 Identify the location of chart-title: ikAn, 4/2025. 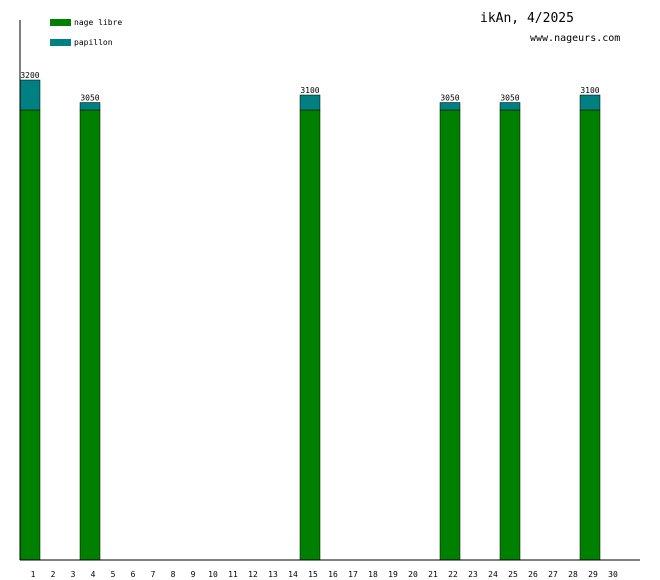
(527, 18).